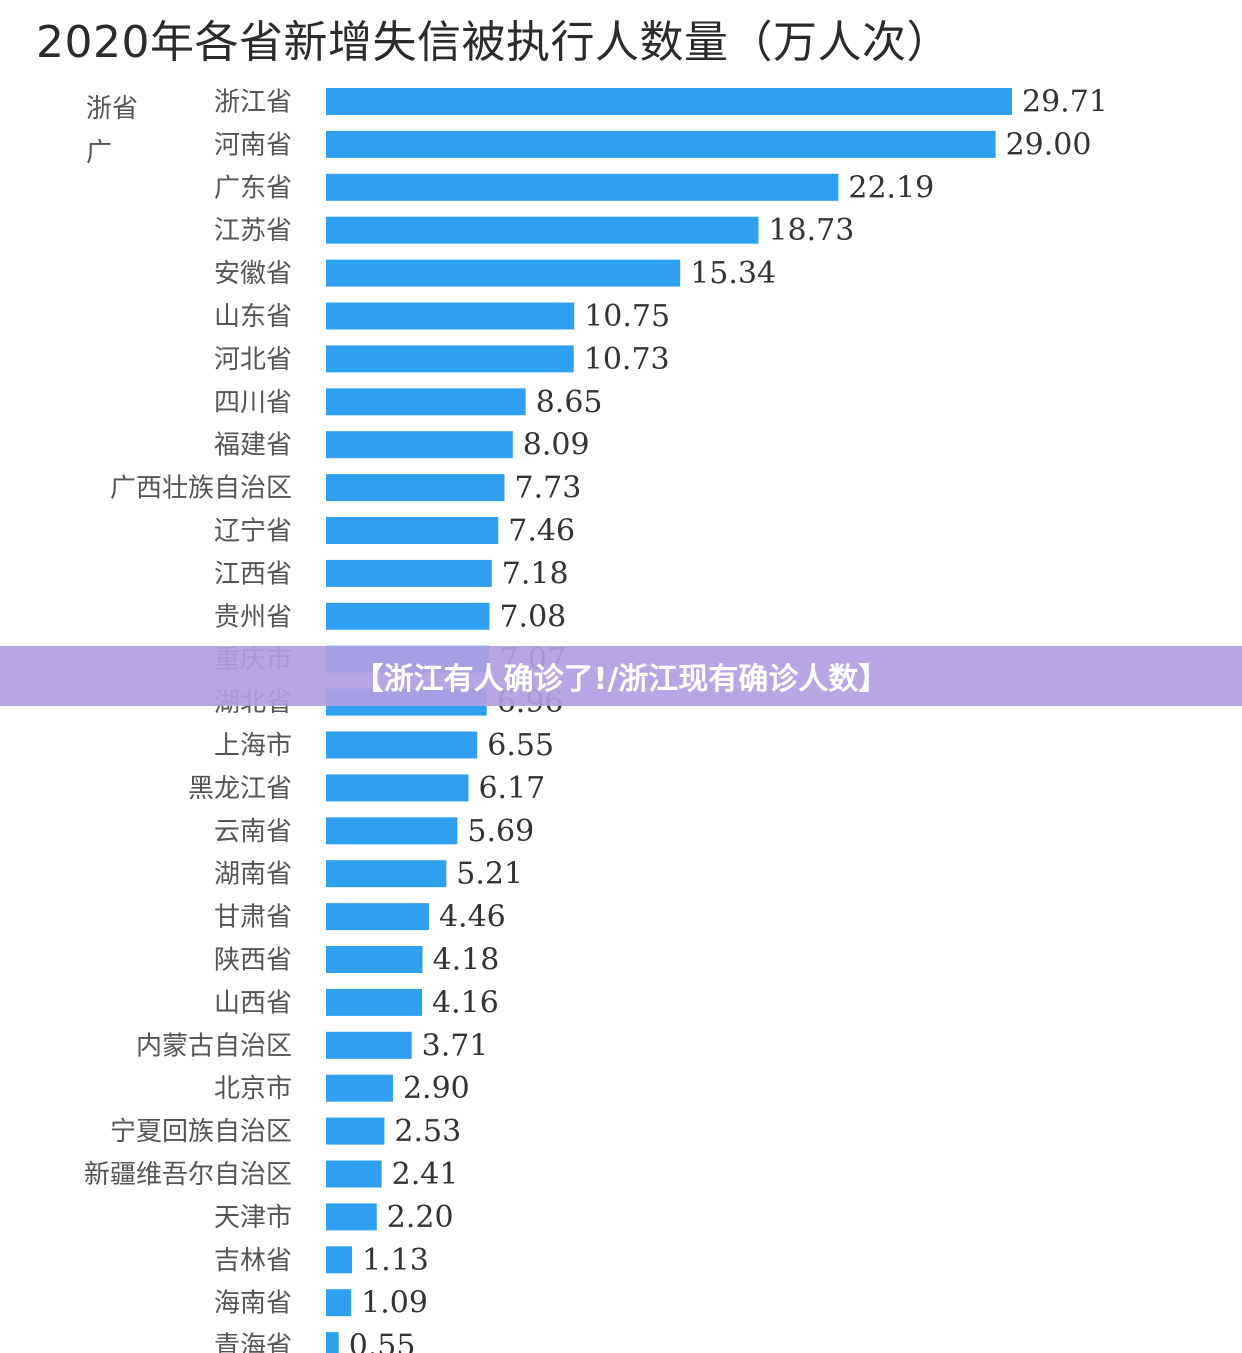 Image resolution: width=1242 pixels, height=1353 pixels. What do you see at coordinates (1065, 102) in the screenshot?
I see `value-label: 29.71` at bounding box center [1065, 102].